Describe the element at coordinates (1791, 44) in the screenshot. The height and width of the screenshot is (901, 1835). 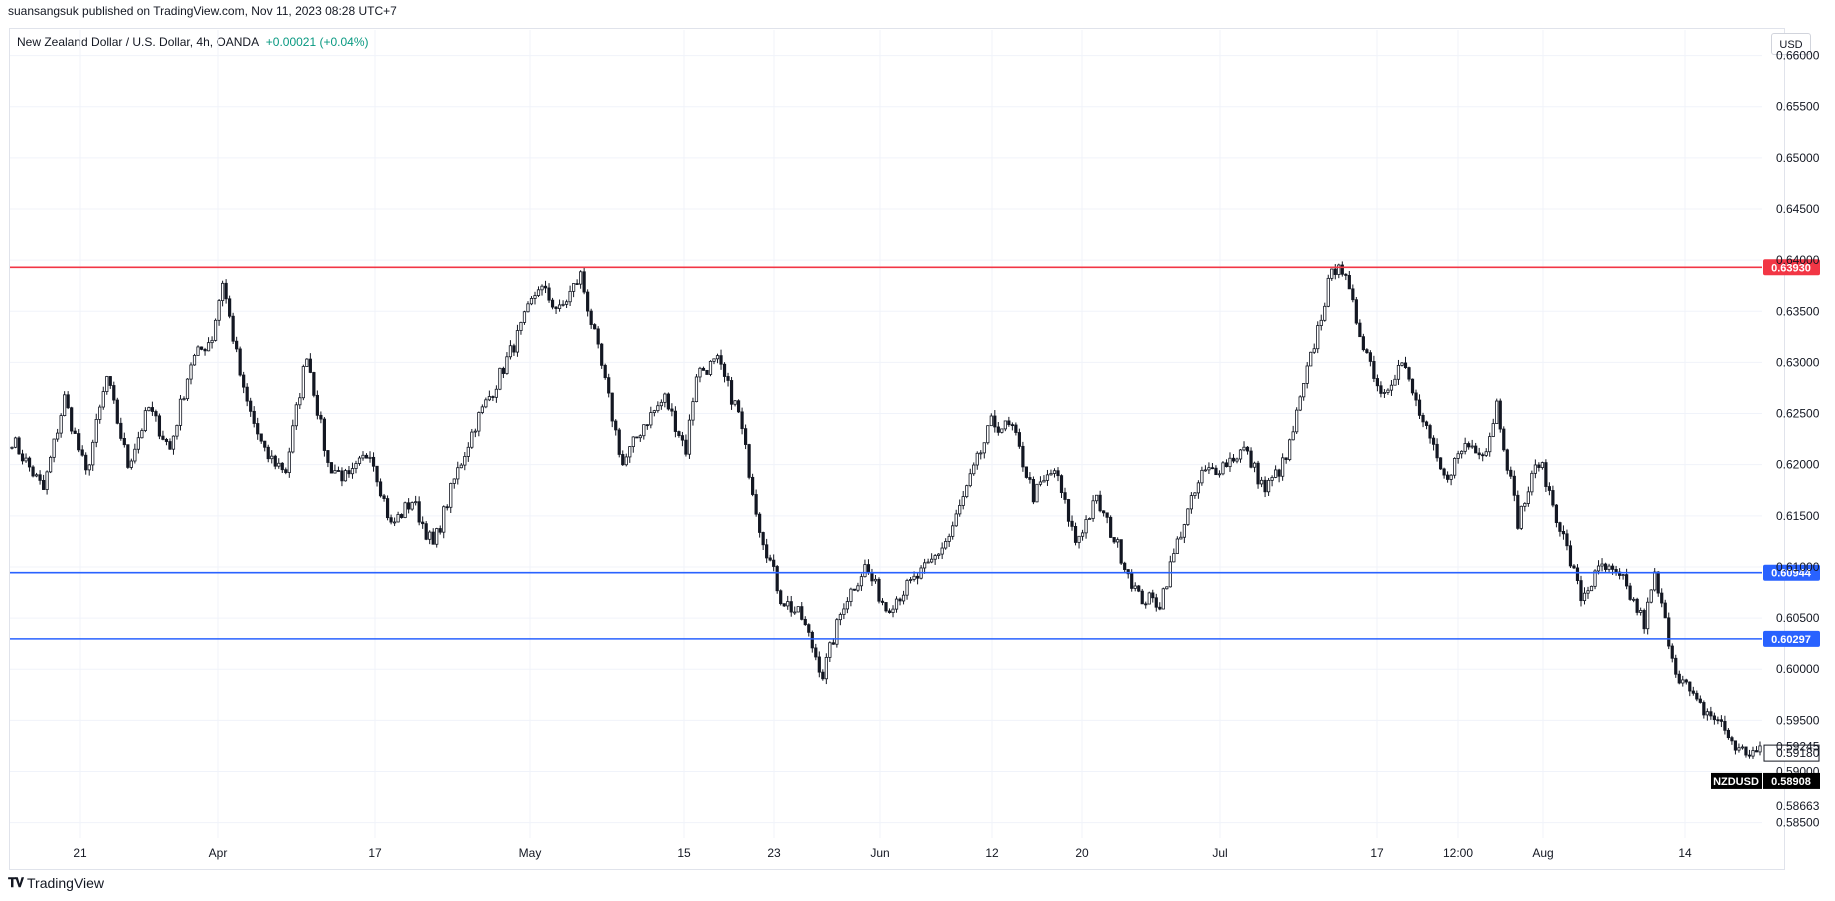
I see `currency-button: USD` at that location.